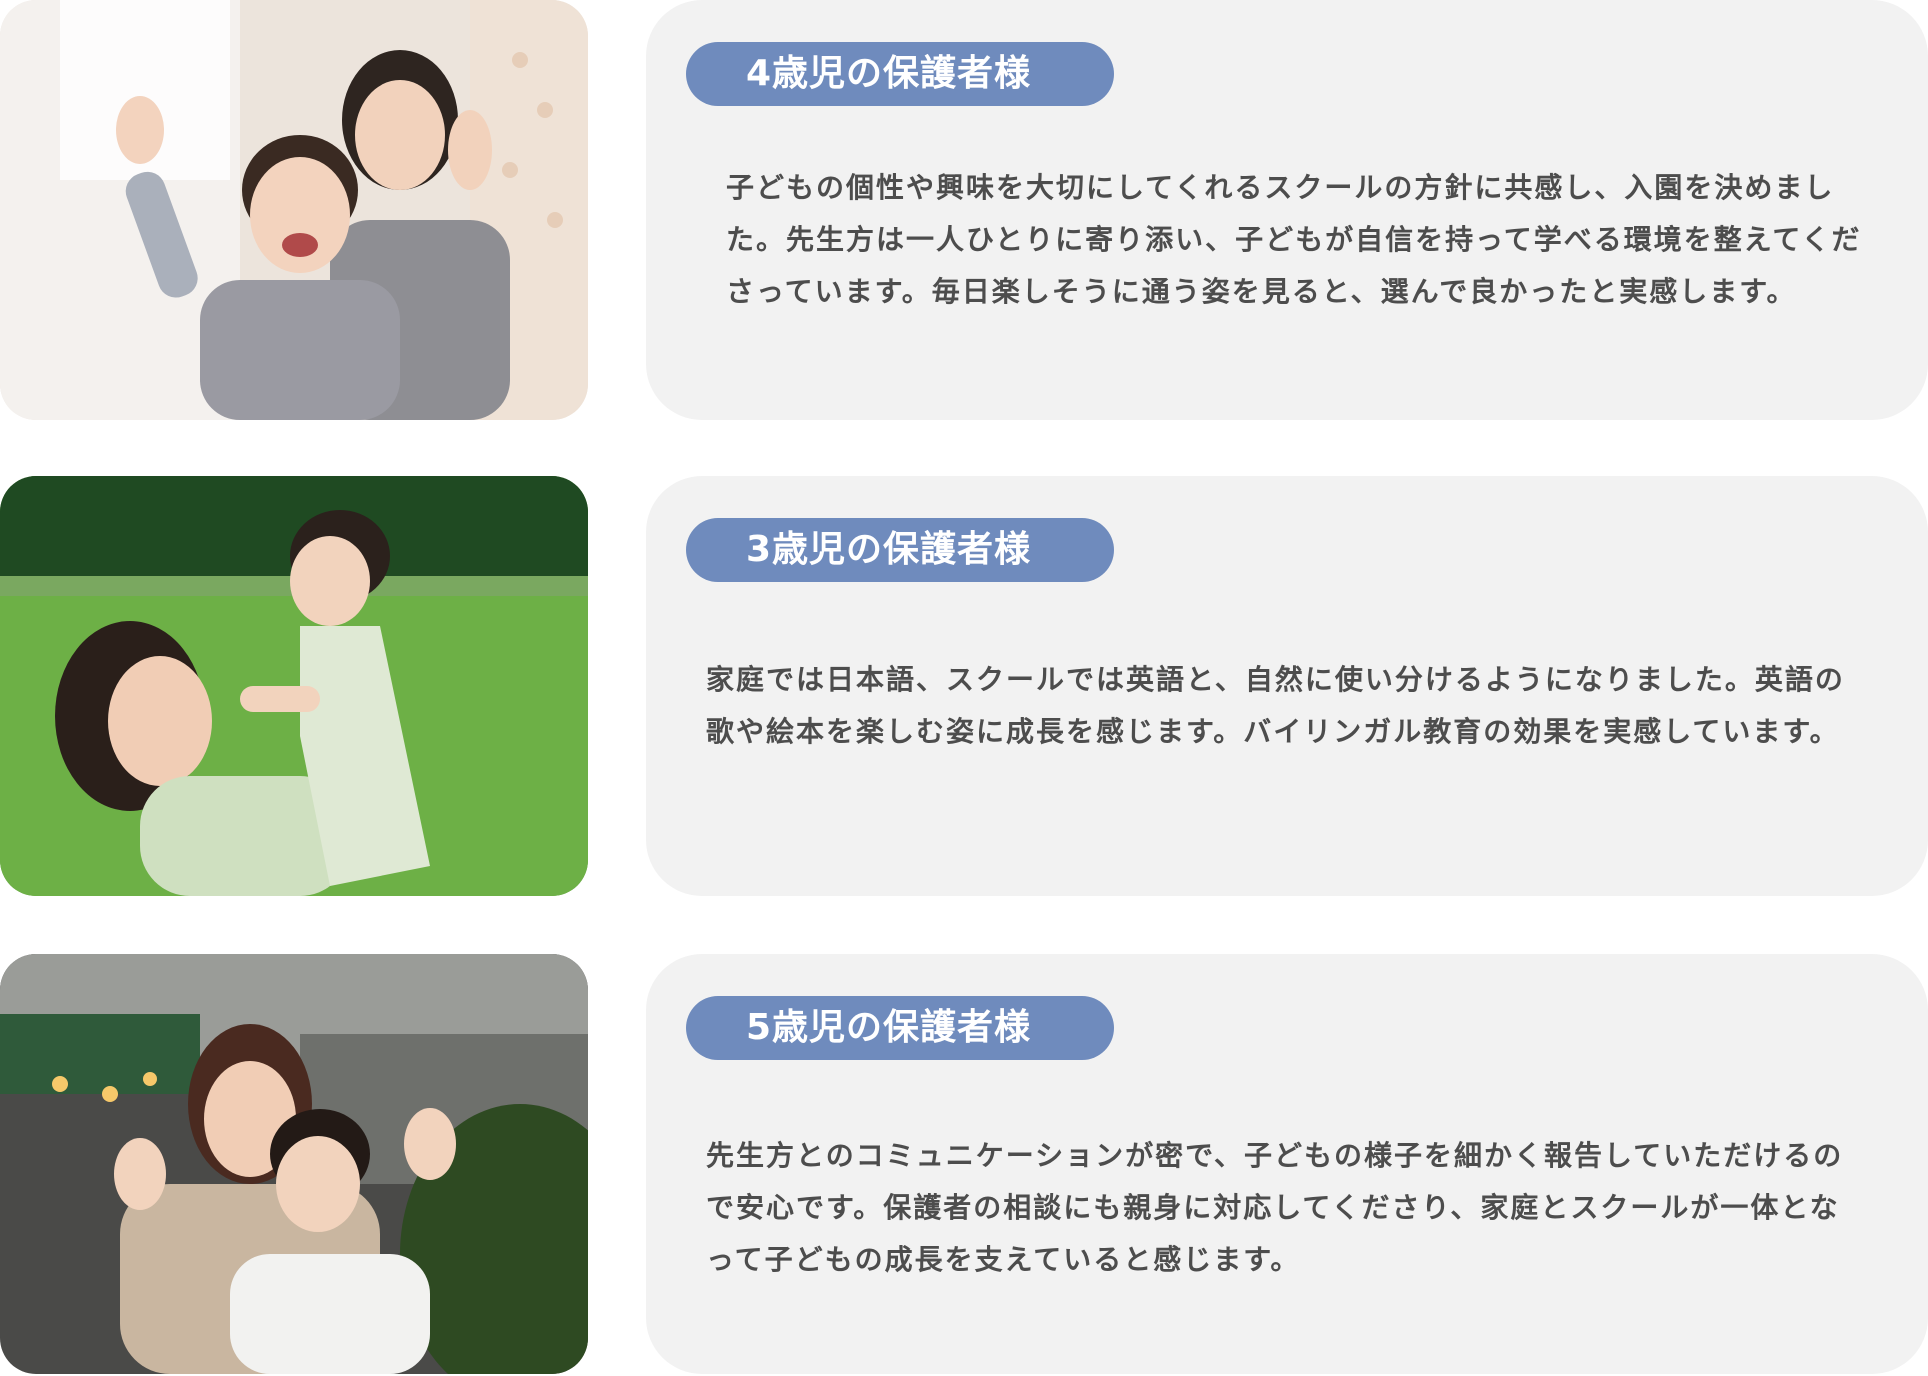 The image size is (1928, 1376). What do you see at coordinates (294, 210) in the screenshot?
I see `mother-and-son-indoor-photo` at bounding box center [294, 210].